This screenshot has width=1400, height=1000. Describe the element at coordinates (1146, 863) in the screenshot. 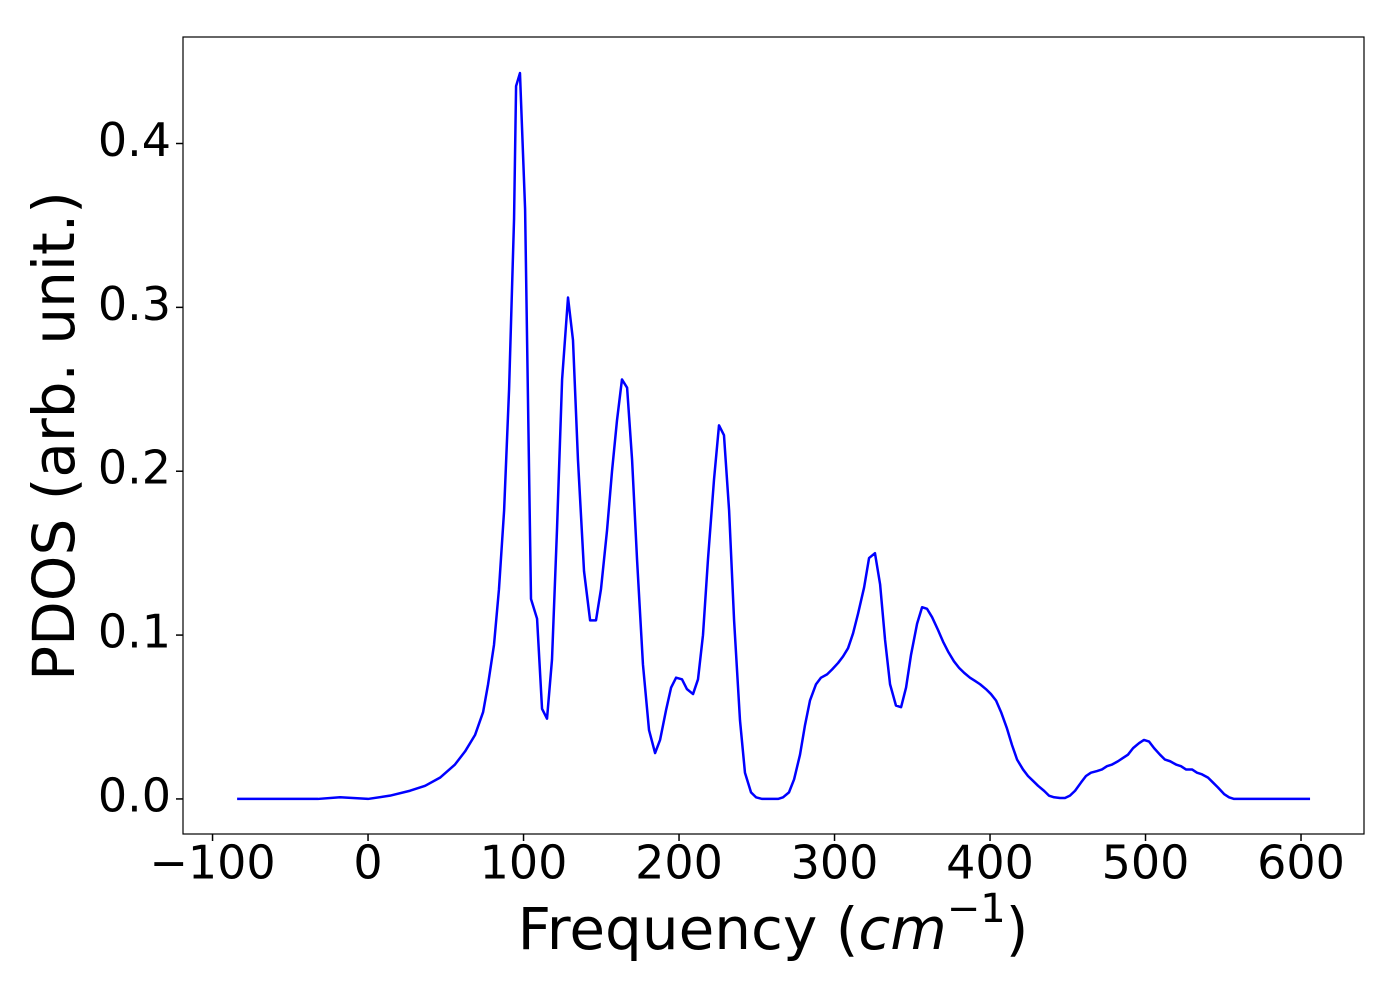

I see `x-tick-label: 500` at that location.